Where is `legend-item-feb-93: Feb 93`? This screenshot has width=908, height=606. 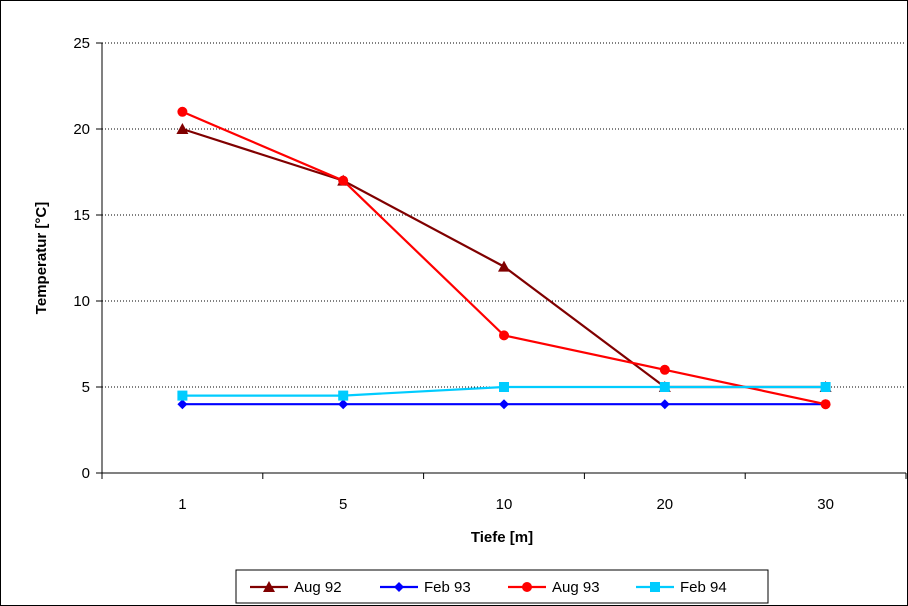 legend-item-feb-93: Feb 93 is located at coordinates (425, 587).